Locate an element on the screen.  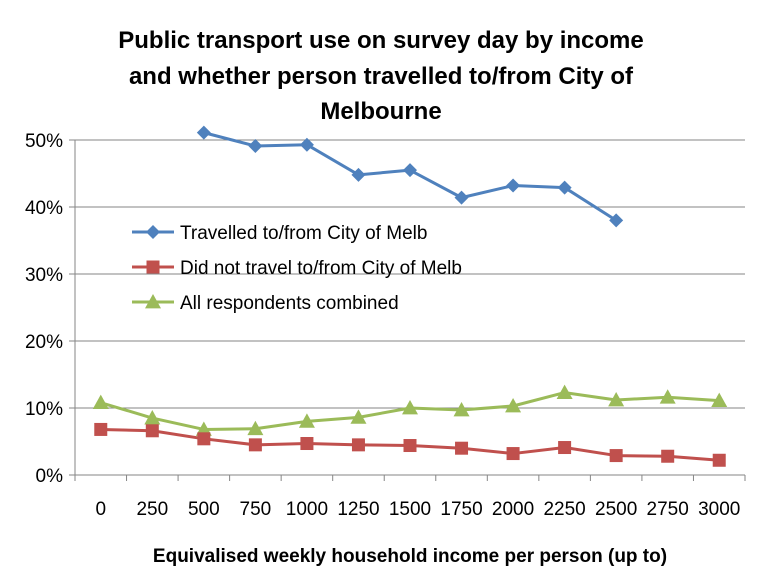
x-tick-label: 0 is located at coordinates (100, 509).